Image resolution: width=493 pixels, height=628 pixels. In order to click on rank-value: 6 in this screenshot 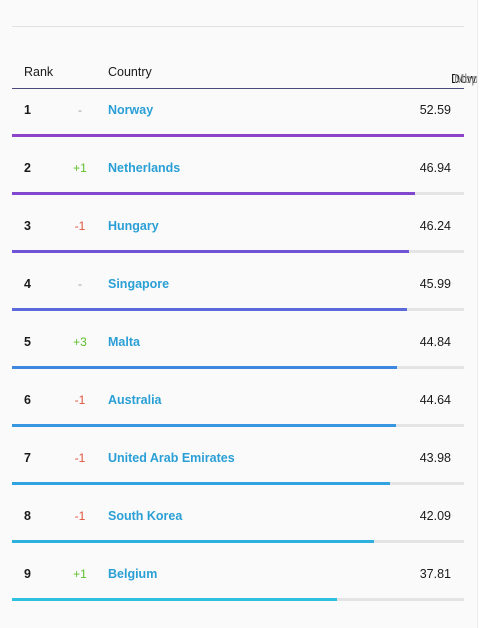, I will do `click(27, 400)`.